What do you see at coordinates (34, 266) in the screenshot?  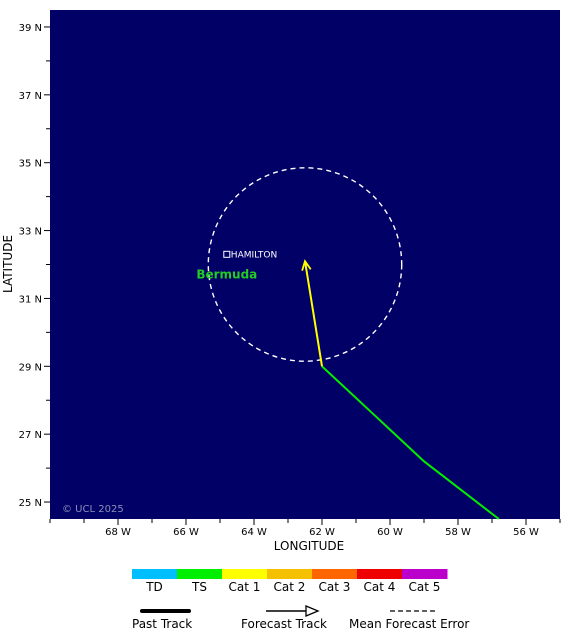 I see `latitude-axis: 39 N 37 N 35 N 33 N 31 N 29 N 27 N 25 N` at bounding box center [34, 266].